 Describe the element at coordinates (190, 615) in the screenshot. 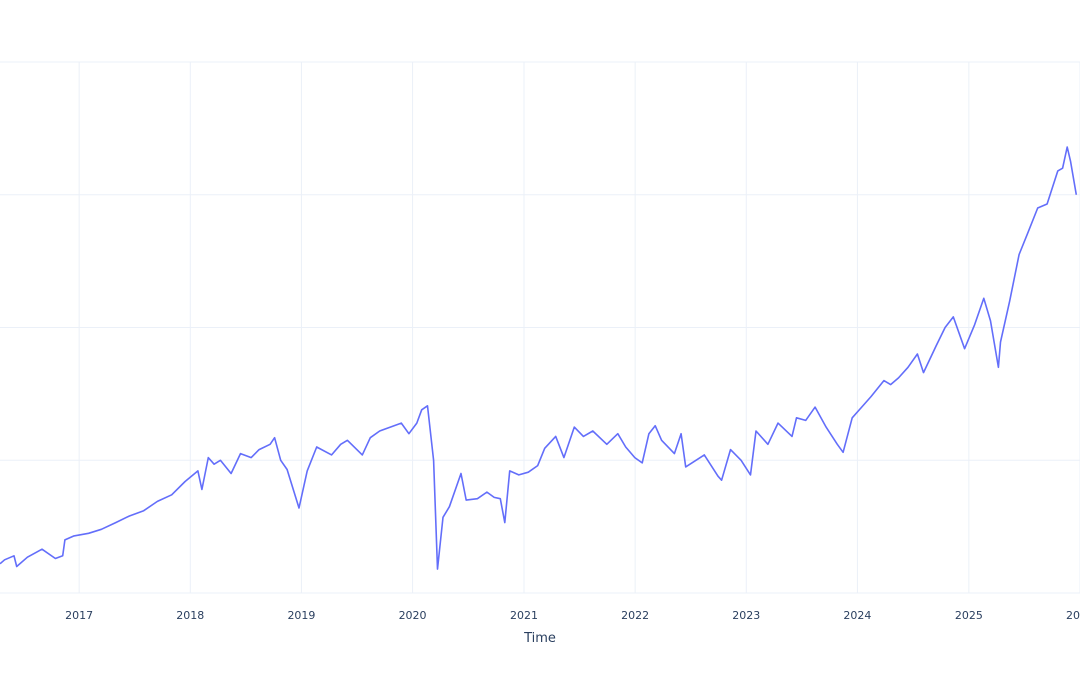

I see `x-tick-label-2018: 2018` at that location.